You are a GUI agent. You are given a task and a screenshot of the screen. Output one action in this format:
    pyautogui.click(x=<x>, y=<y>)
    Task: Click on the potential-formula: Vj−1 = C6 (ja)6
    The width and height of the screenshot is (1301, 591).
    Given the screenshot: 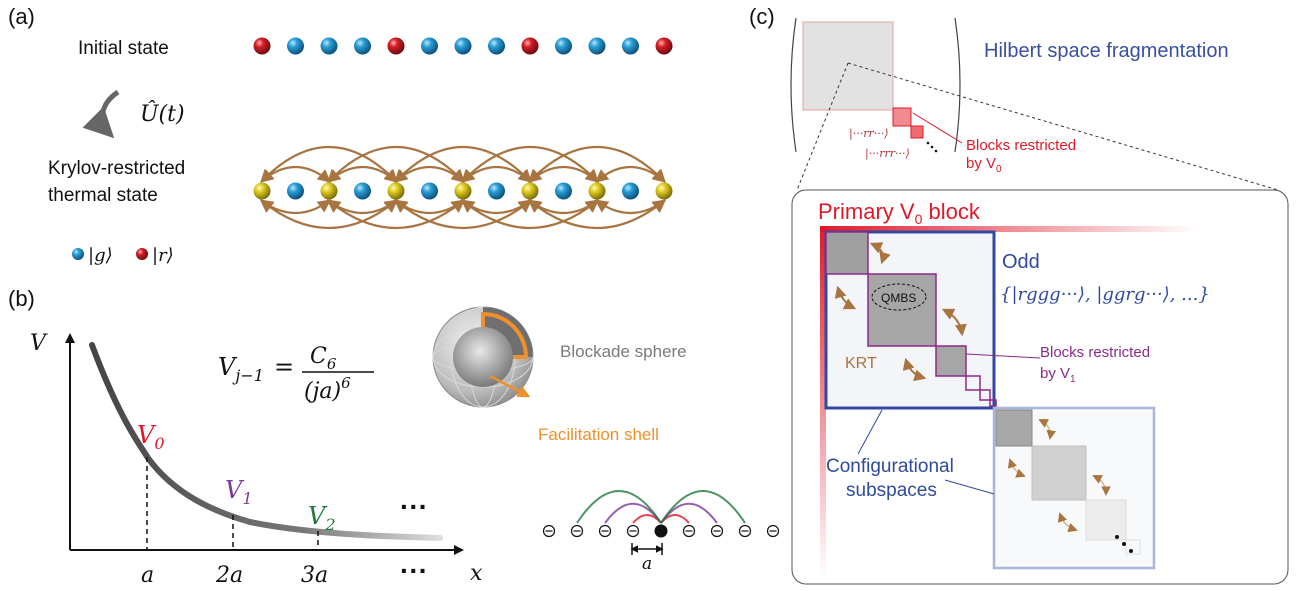 What is the action you would take?
    pyautogui.click(x=296, y=374)
    